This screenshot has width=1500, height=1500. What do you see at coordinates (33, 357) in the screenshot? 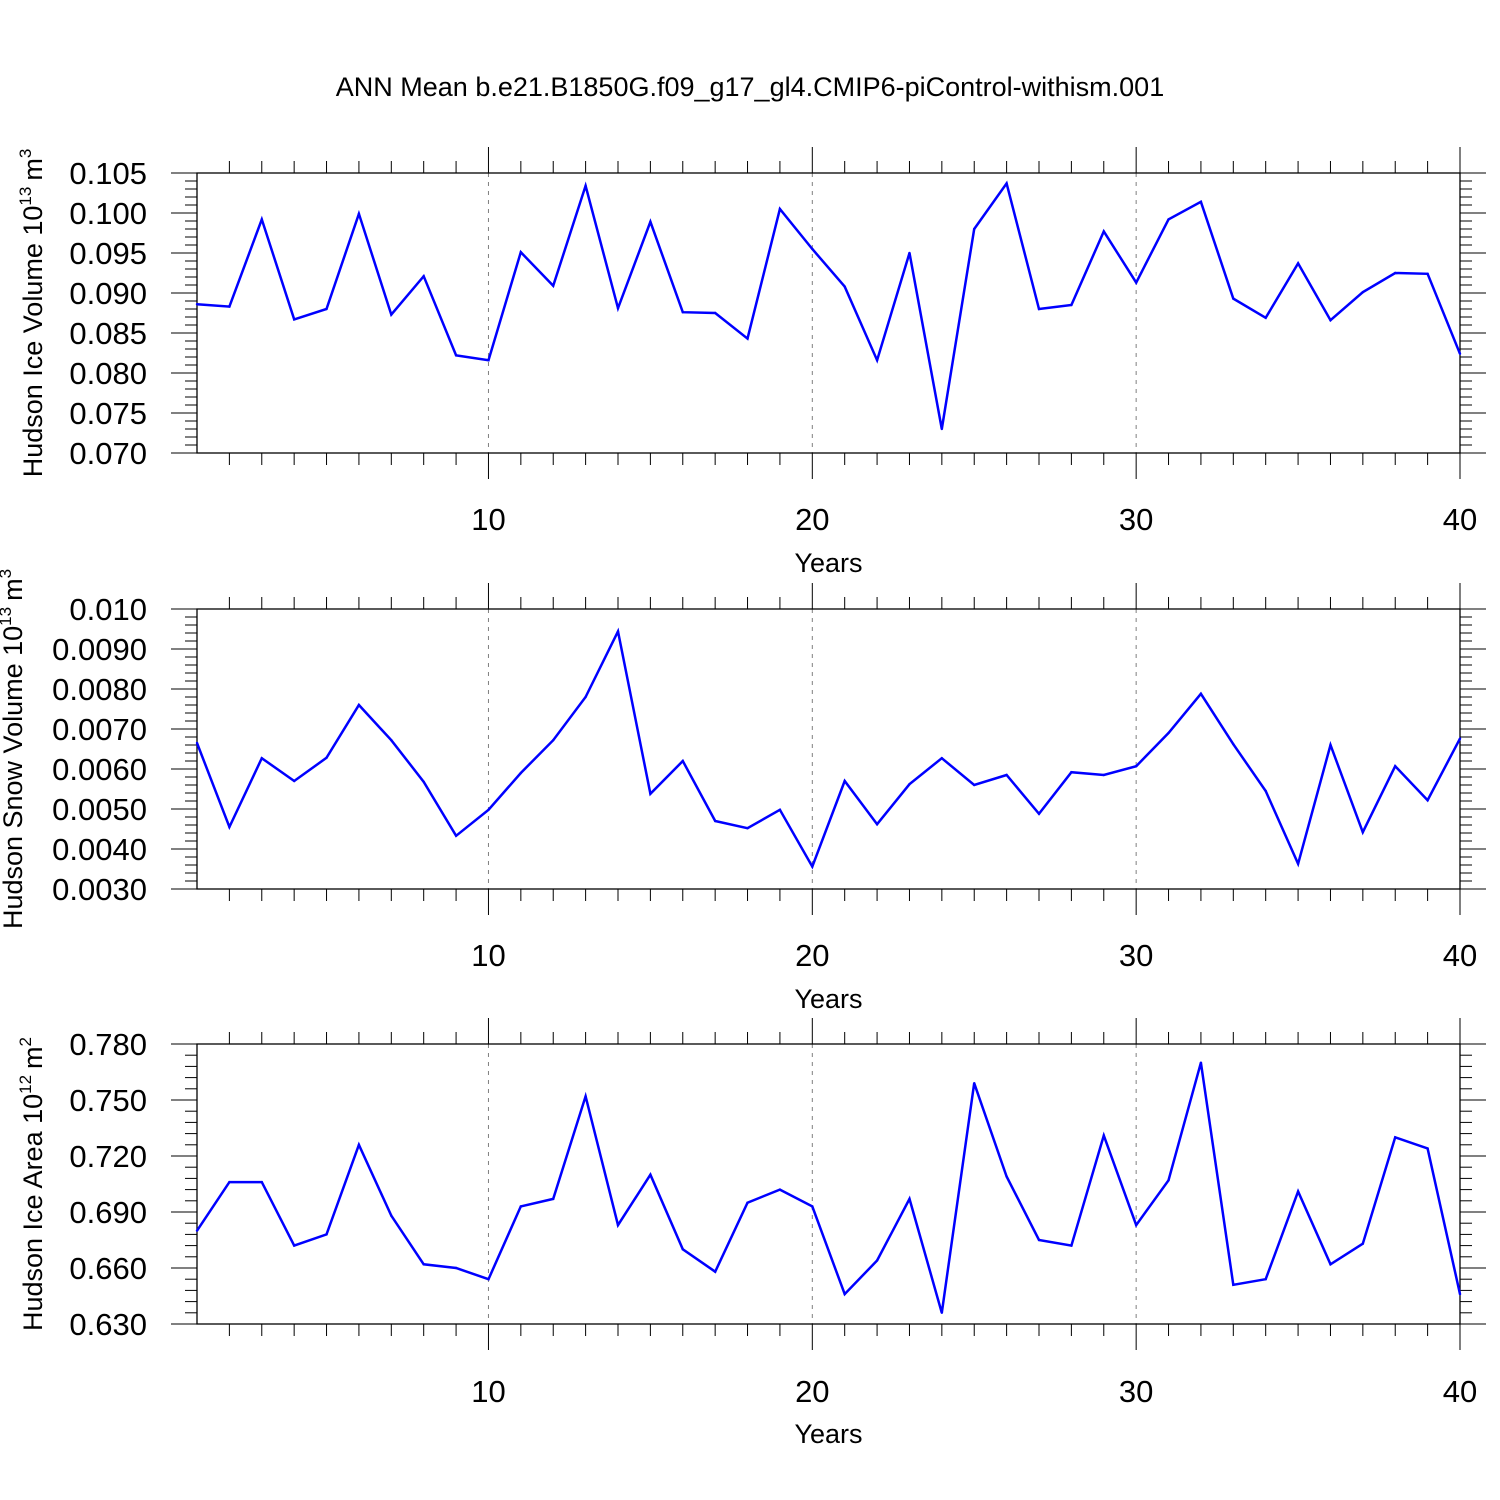
I see `y-axis-label-text: Hudson Ice Volume` at bounding box center [33, 357].